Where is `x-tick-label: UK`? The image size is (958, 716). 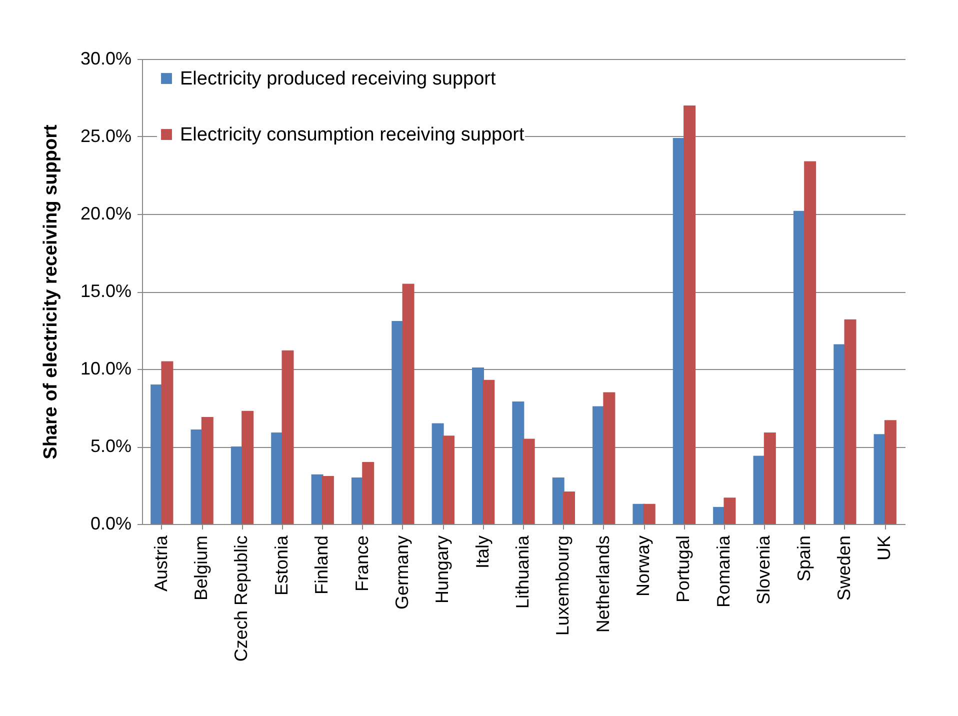
x-tick-label: UK is located at coordinates (884, 548).